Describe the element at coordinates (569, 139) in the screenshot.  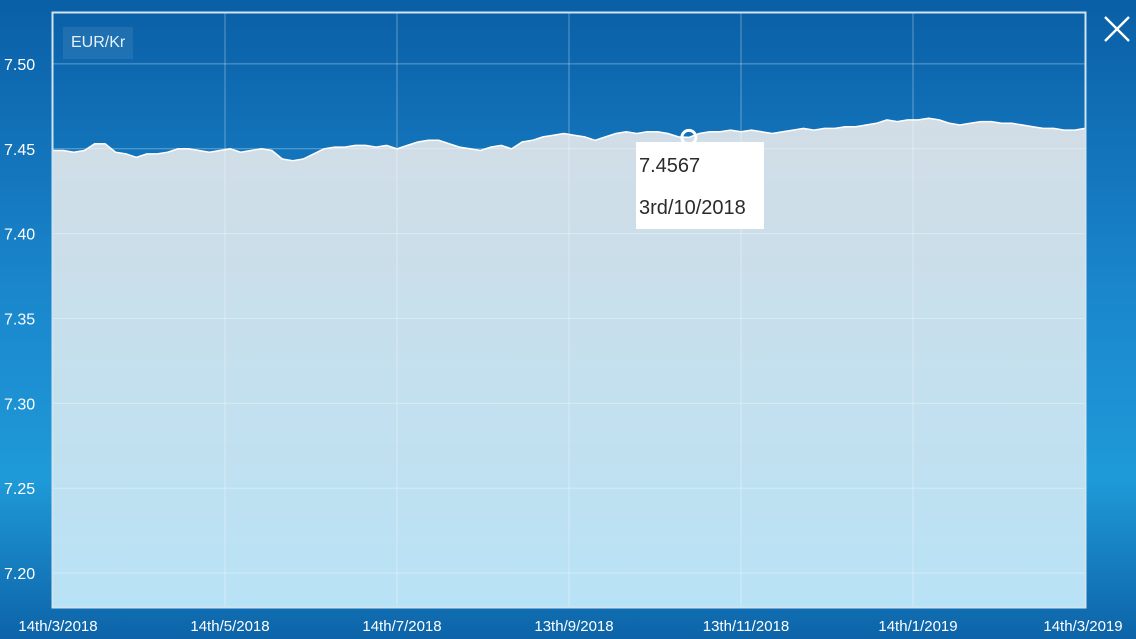
I see `series-line` at that location.